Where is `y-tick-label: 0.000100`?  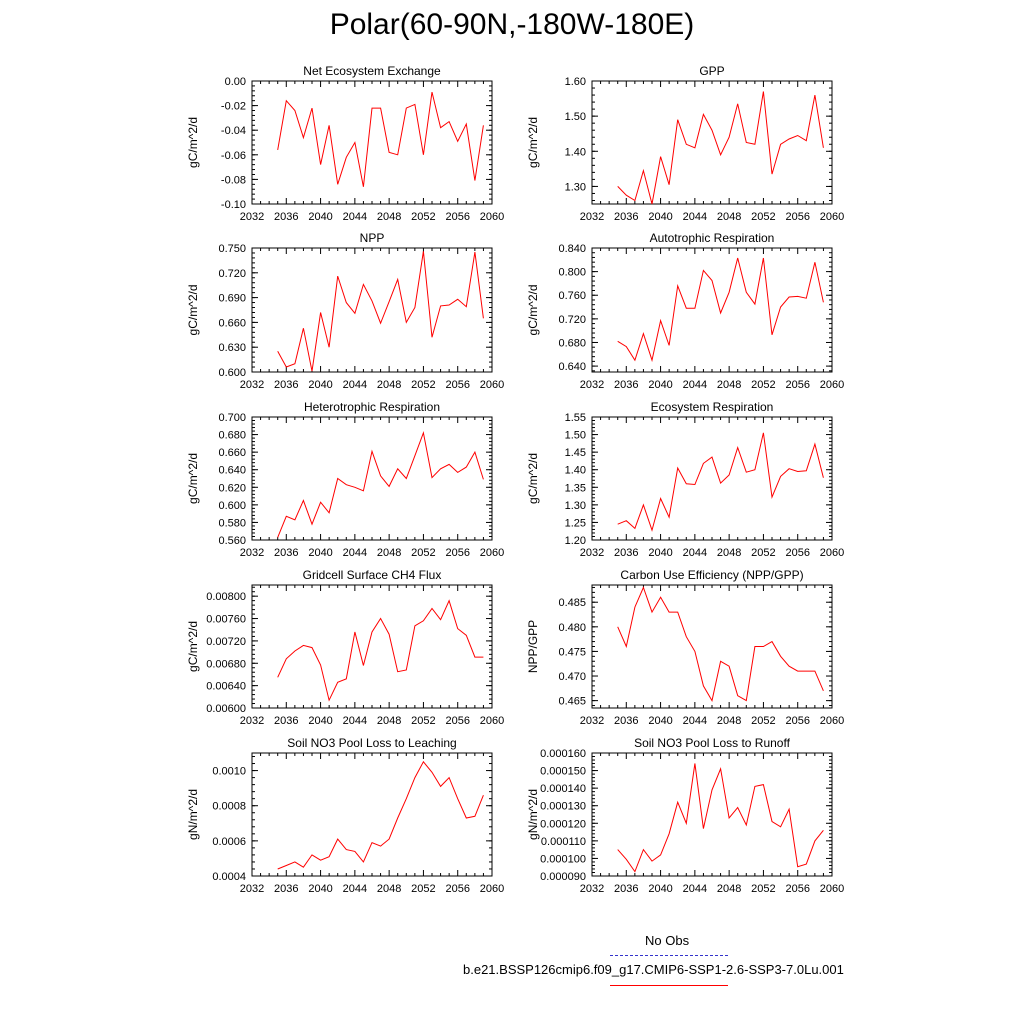
y-tick-label: 0.000100 is located at coordinates (563, 859).